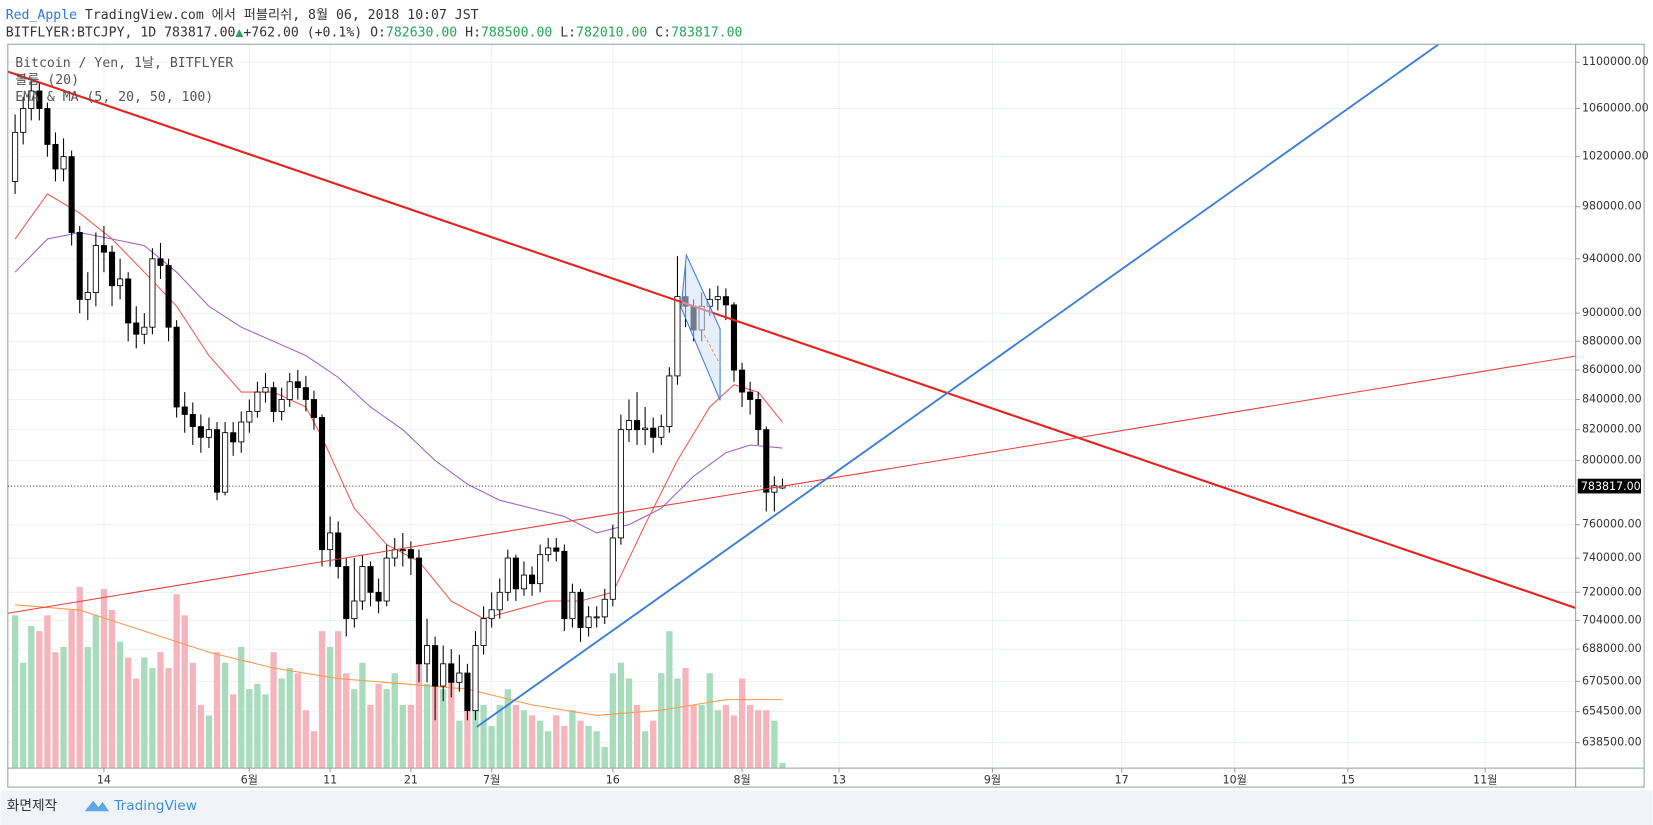  What do you see at coordinates (700, 326) in the screenshot?
I see `flag-pattern` at bounding box center [700, 326].